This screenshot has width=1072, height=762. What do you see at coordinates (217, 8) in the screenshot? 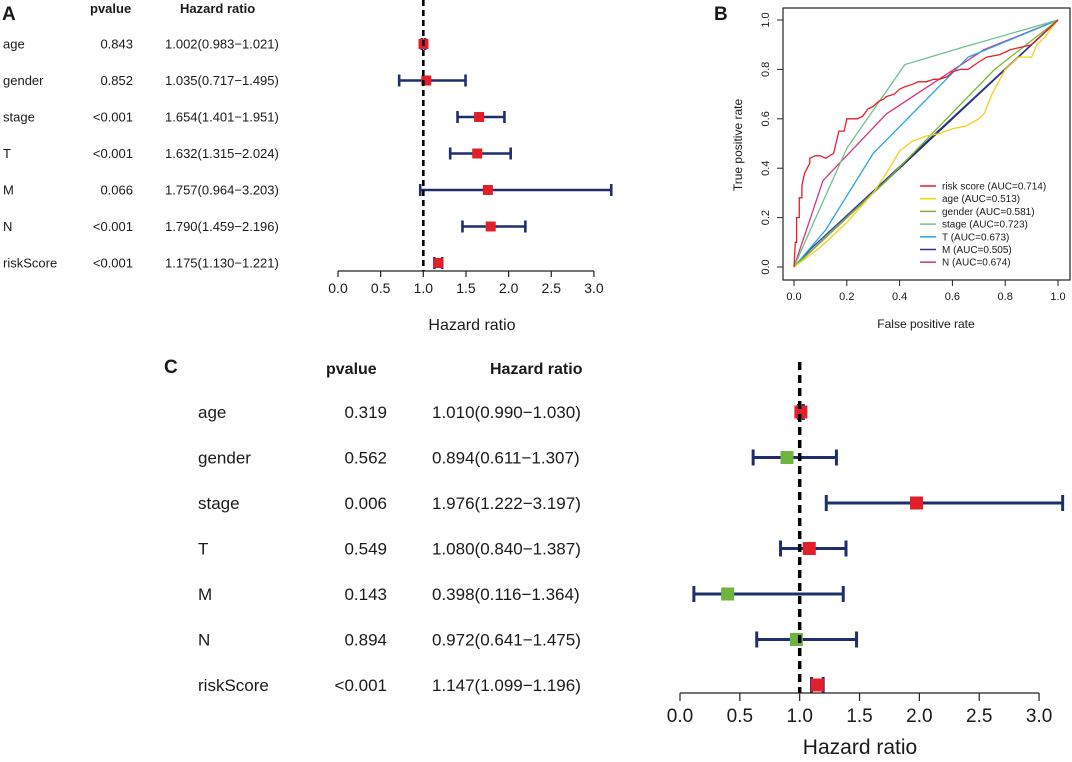
I see `panel-a-hr-header: Hazard ratio` at bounding box center [217, 8].